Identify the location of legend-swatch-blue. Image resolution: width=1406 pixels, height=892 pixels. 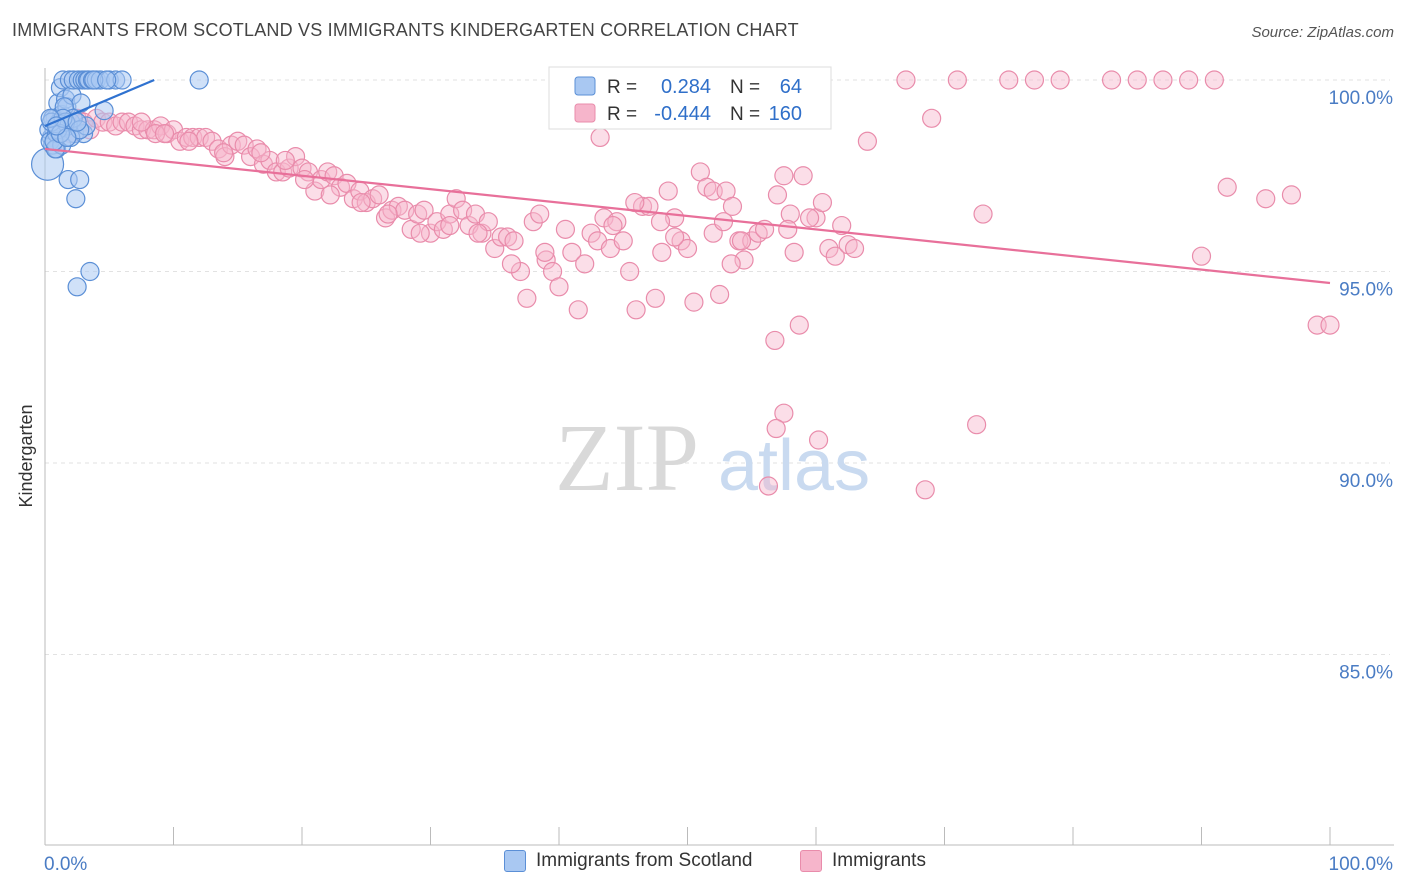
(585, 86).